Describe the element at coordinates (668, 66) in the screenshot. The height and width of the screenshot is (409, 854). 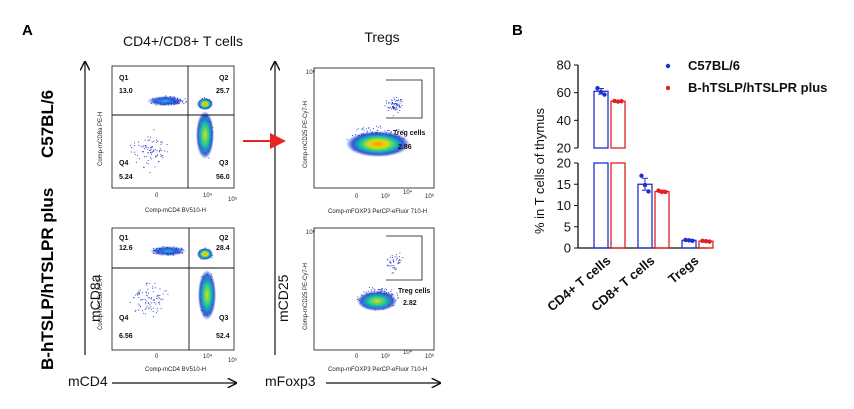
I see `legend-marker` at that location.